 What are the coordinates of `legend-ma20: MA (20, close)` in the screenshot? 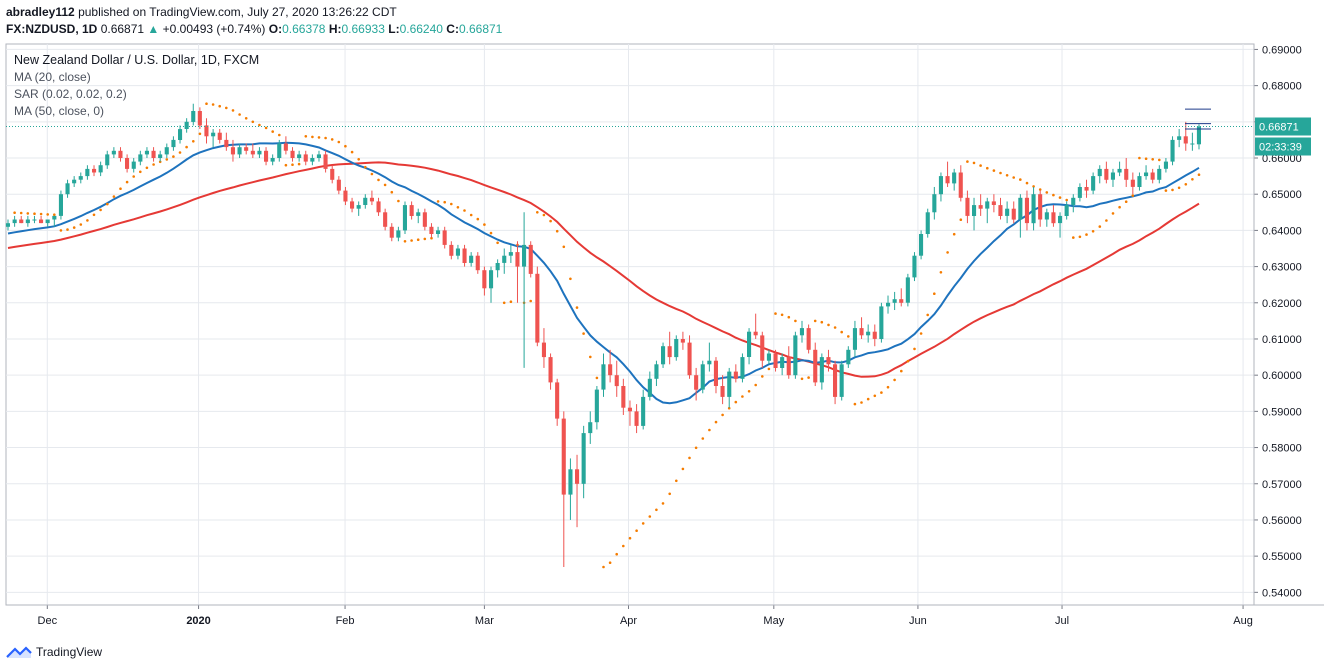 It's located at (52, 77).